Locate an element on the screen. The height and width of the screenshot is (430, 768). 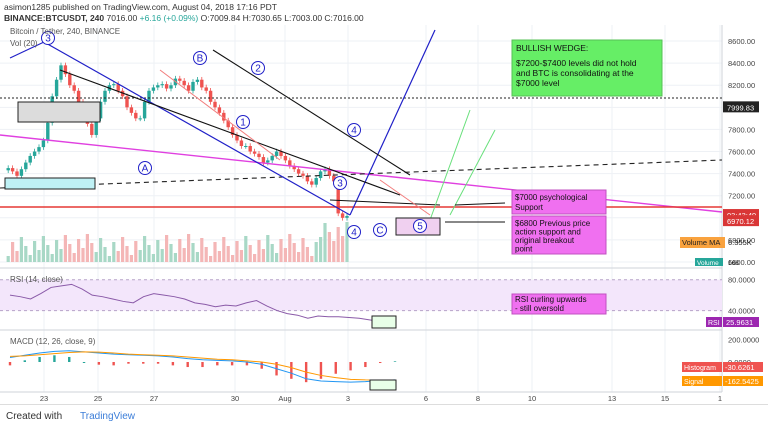
blue-breakout-line is located at coordinates (392, 122).